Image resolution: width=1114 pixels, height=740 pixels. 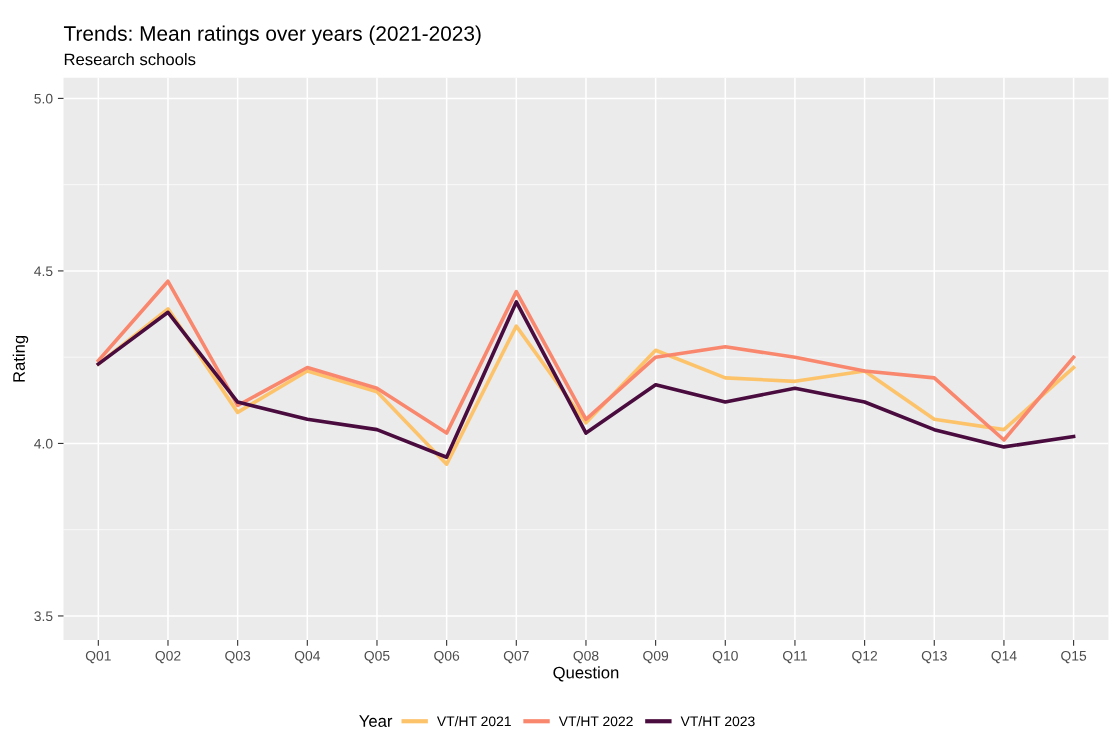 What do you see at coordinates (595, 721) in the screenshot?
I see `legend-label: VT/HT 2022` at bounding box center [595, 721].